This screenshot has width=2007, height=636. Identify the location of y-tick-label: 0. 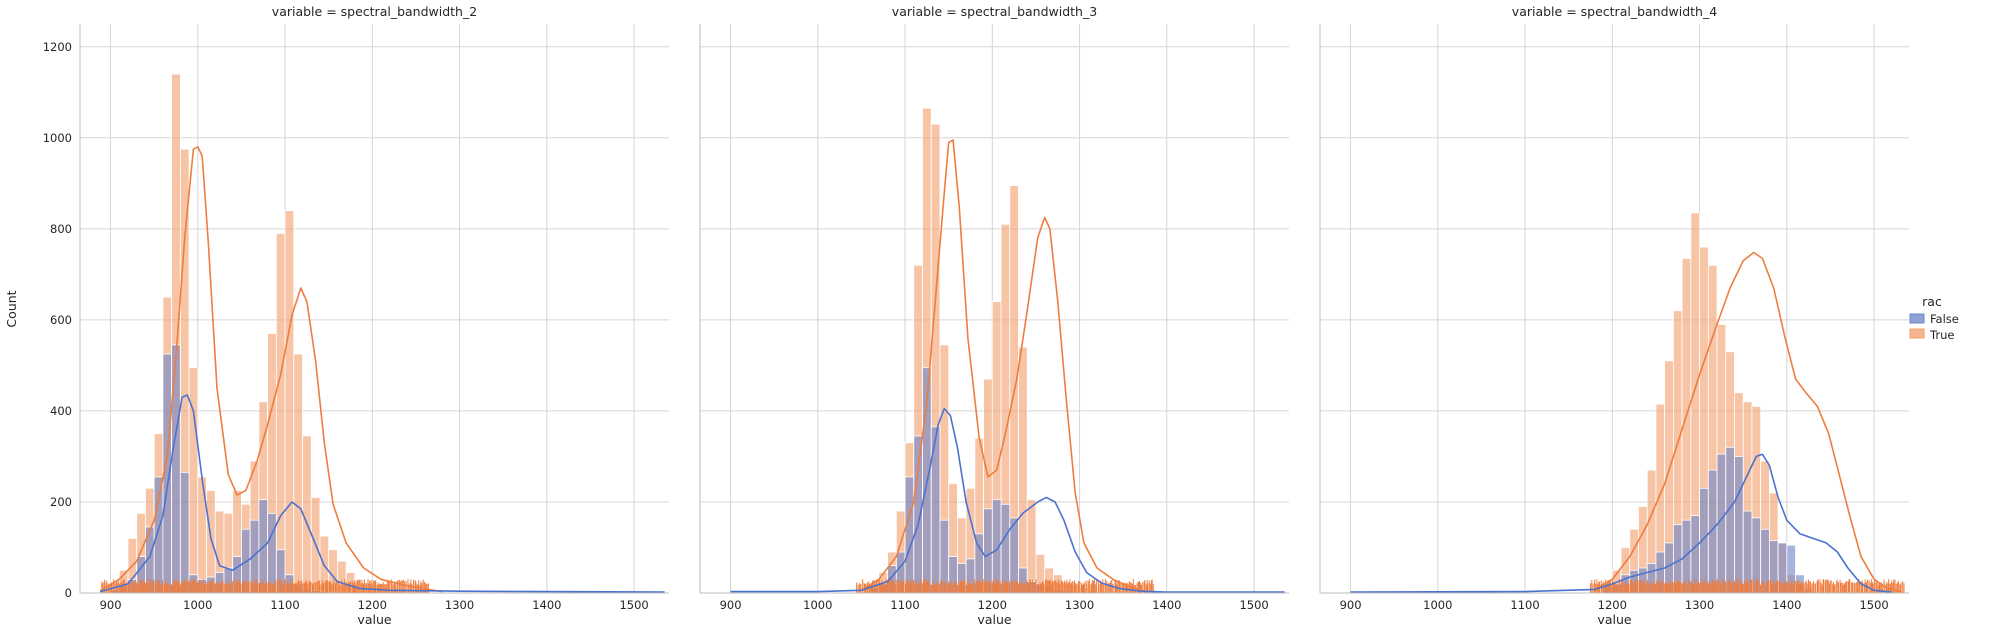
(68, 593).